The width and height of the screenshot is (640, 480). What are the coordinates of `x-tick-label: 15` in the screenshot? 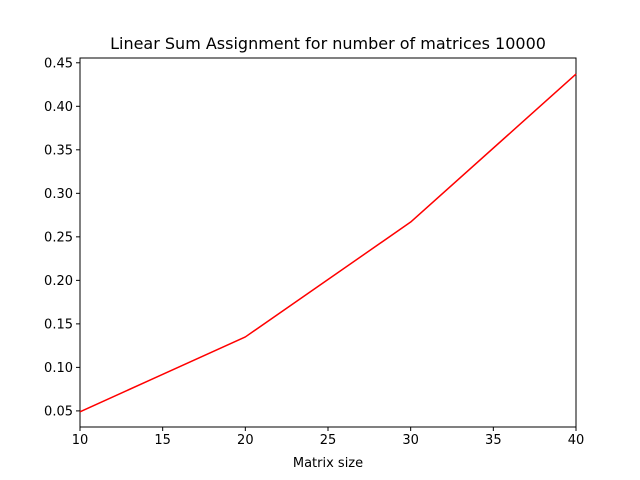 It's located at (162, 440).